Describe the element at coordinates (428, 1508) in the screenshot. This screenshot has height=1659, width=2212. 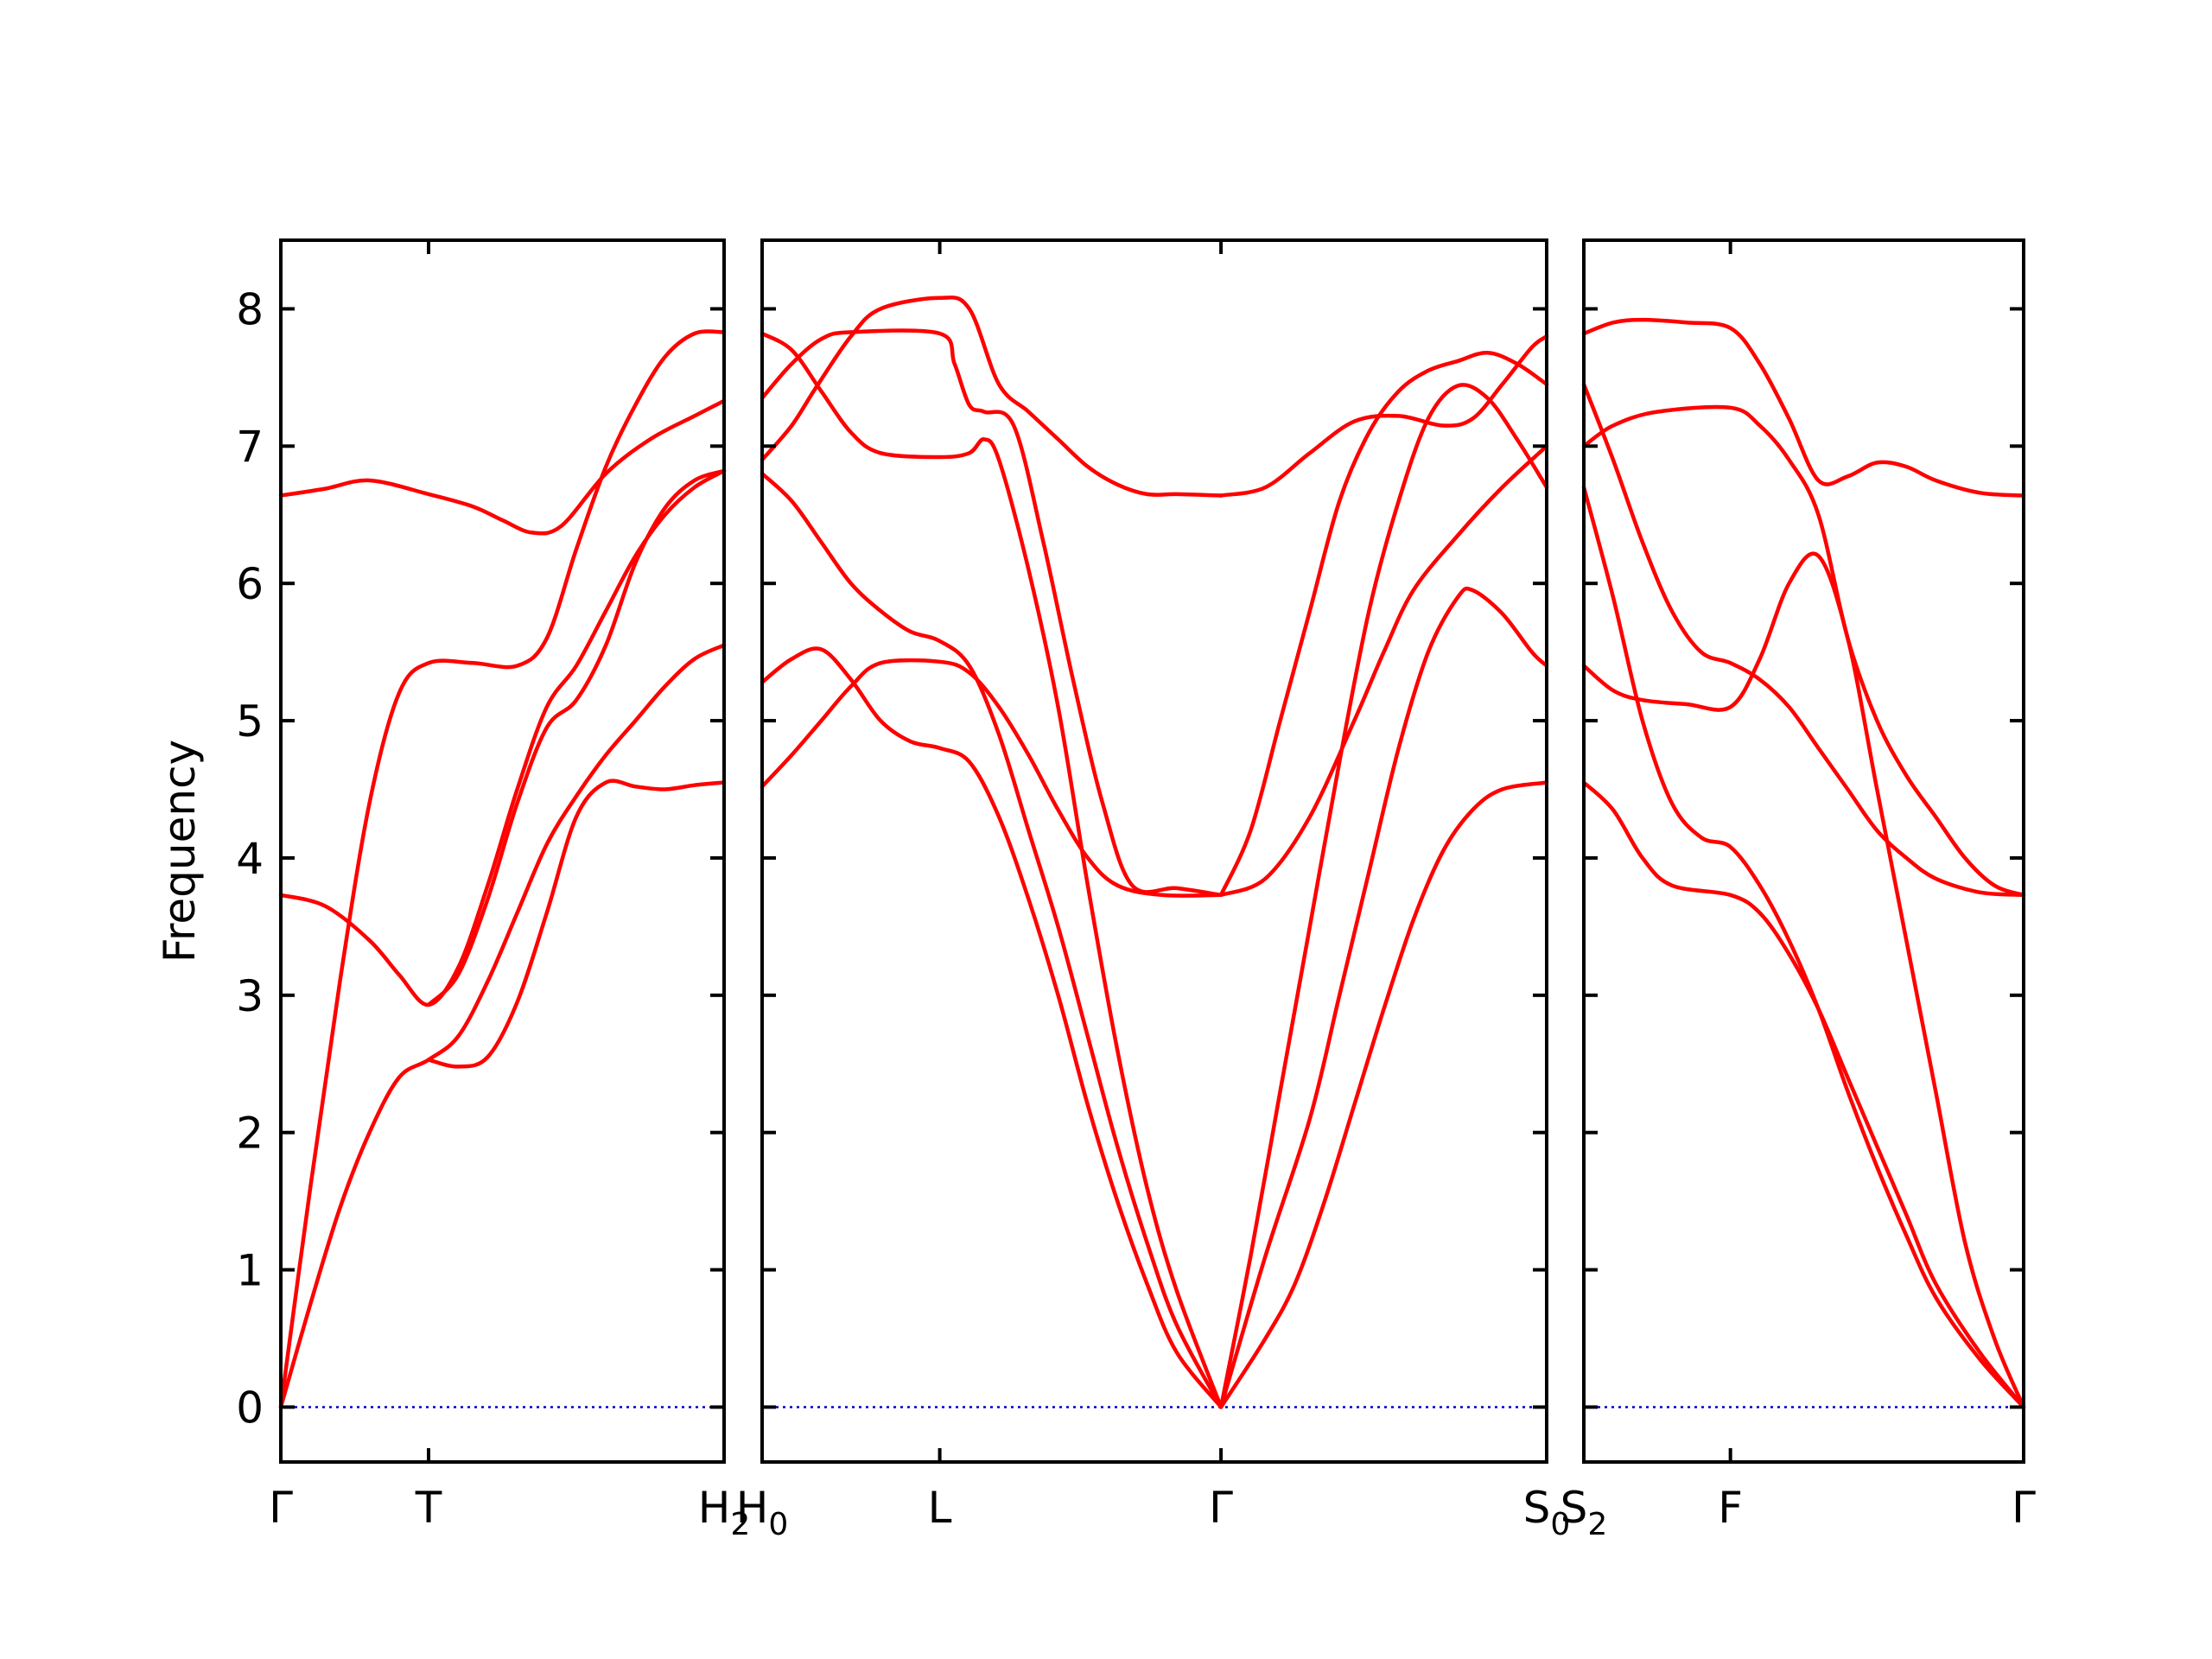
I see `kpoint-label: T` at that location.